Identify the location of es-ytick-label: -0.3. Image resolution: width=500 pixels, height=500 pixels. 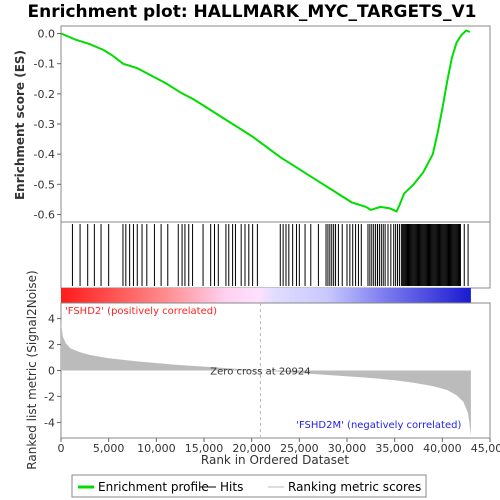
(44, 124).